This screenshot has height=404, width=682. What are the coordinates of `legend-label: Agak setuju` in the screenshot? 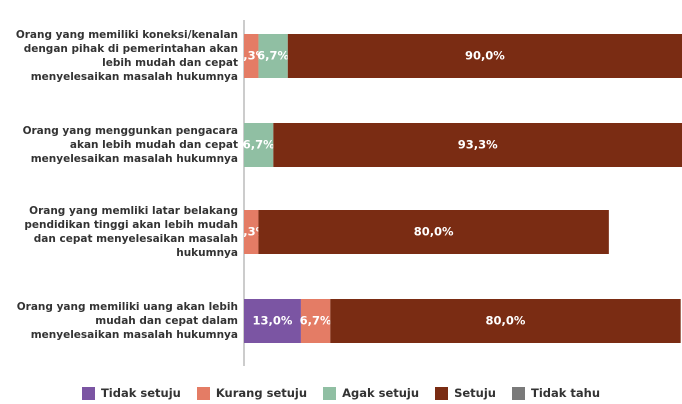 It's located at (381, 393).